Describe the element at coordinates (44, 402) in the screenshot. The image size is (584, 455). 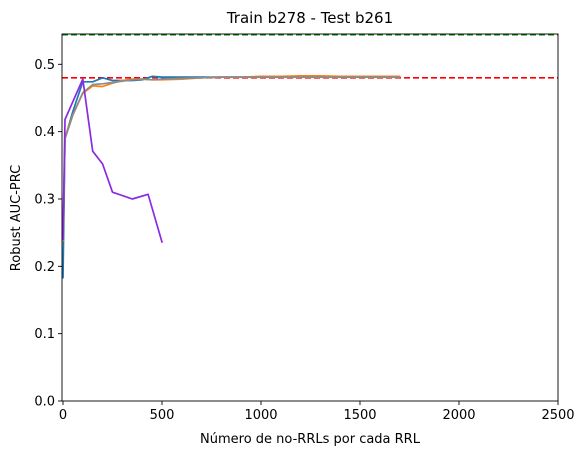
I see `y-tick-label: 0.0` at that location.